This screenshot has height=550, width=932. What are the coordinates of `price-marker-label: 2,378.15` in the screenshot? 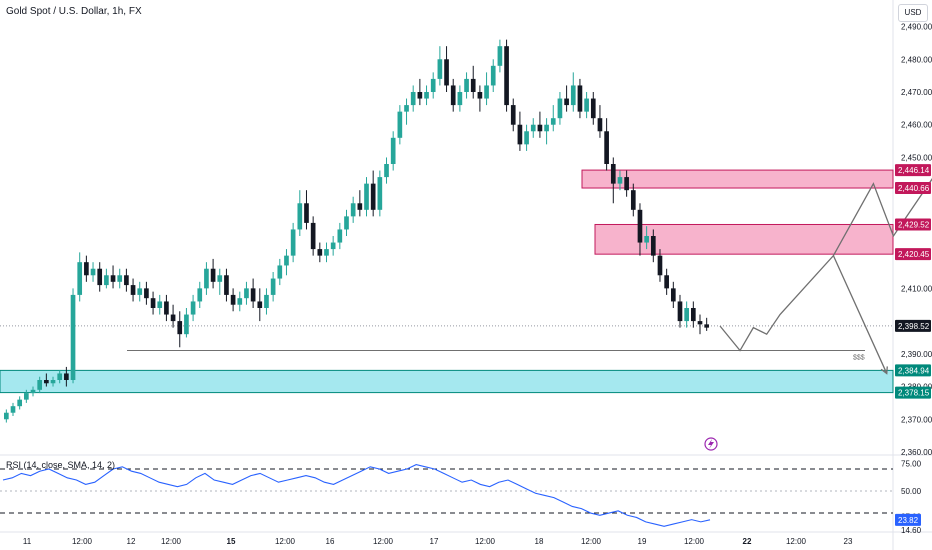 It's located at (914, 393).